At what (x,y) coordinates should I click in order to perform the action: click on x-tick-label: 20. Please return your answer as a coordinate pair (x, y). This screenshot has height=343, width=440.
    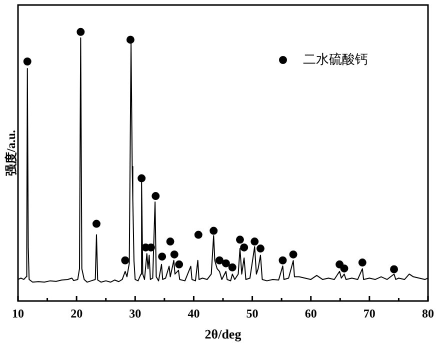
    Looking at the image, I should click on (76, 313).